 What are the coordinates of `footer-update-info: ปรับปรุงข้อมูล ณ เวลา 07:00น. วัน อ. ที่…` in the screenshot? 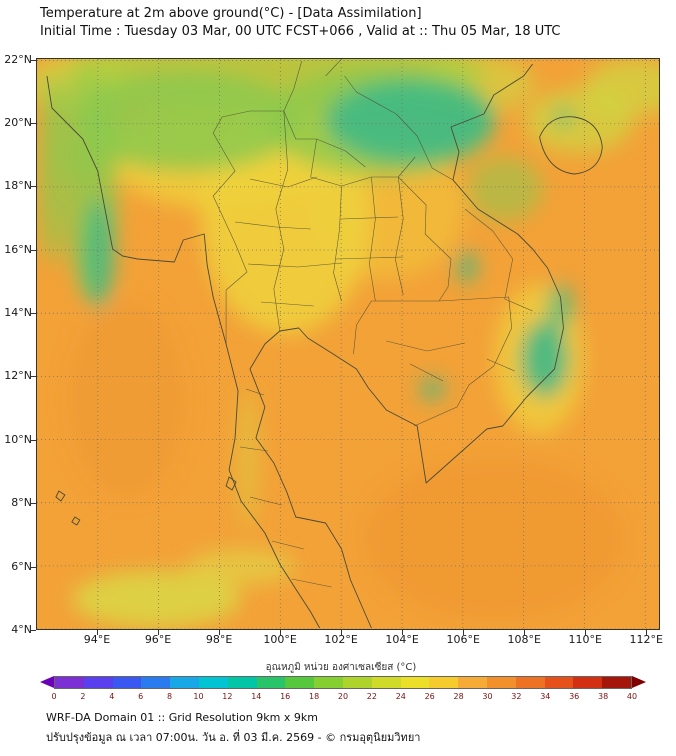 It's located at (233, 737).